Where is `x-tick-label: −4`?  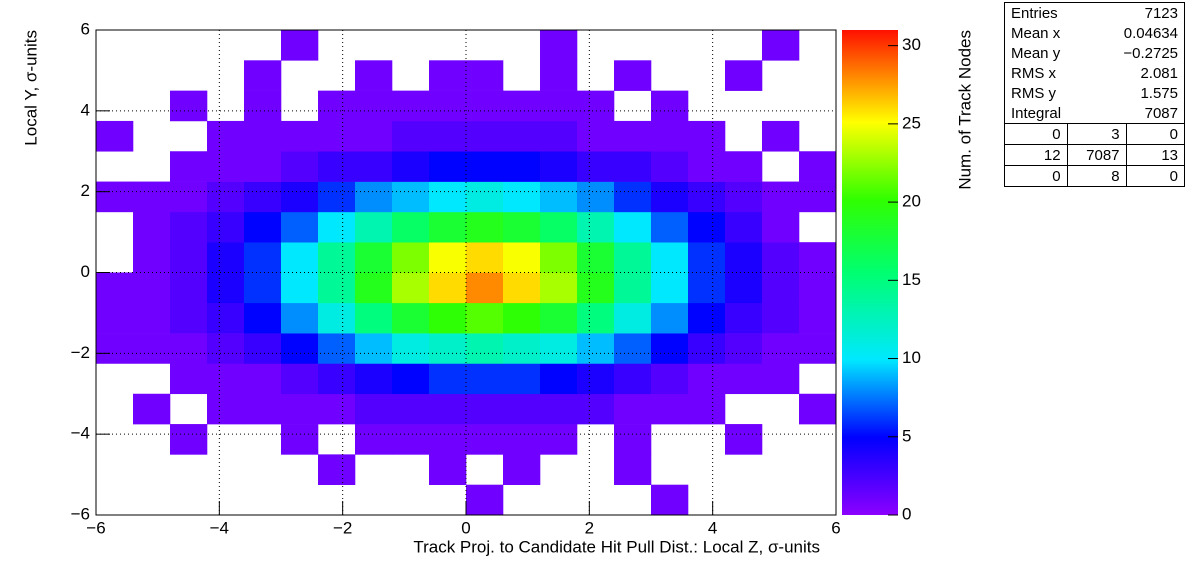 x-tick-label: −4 is located at coordinates (219, 527).